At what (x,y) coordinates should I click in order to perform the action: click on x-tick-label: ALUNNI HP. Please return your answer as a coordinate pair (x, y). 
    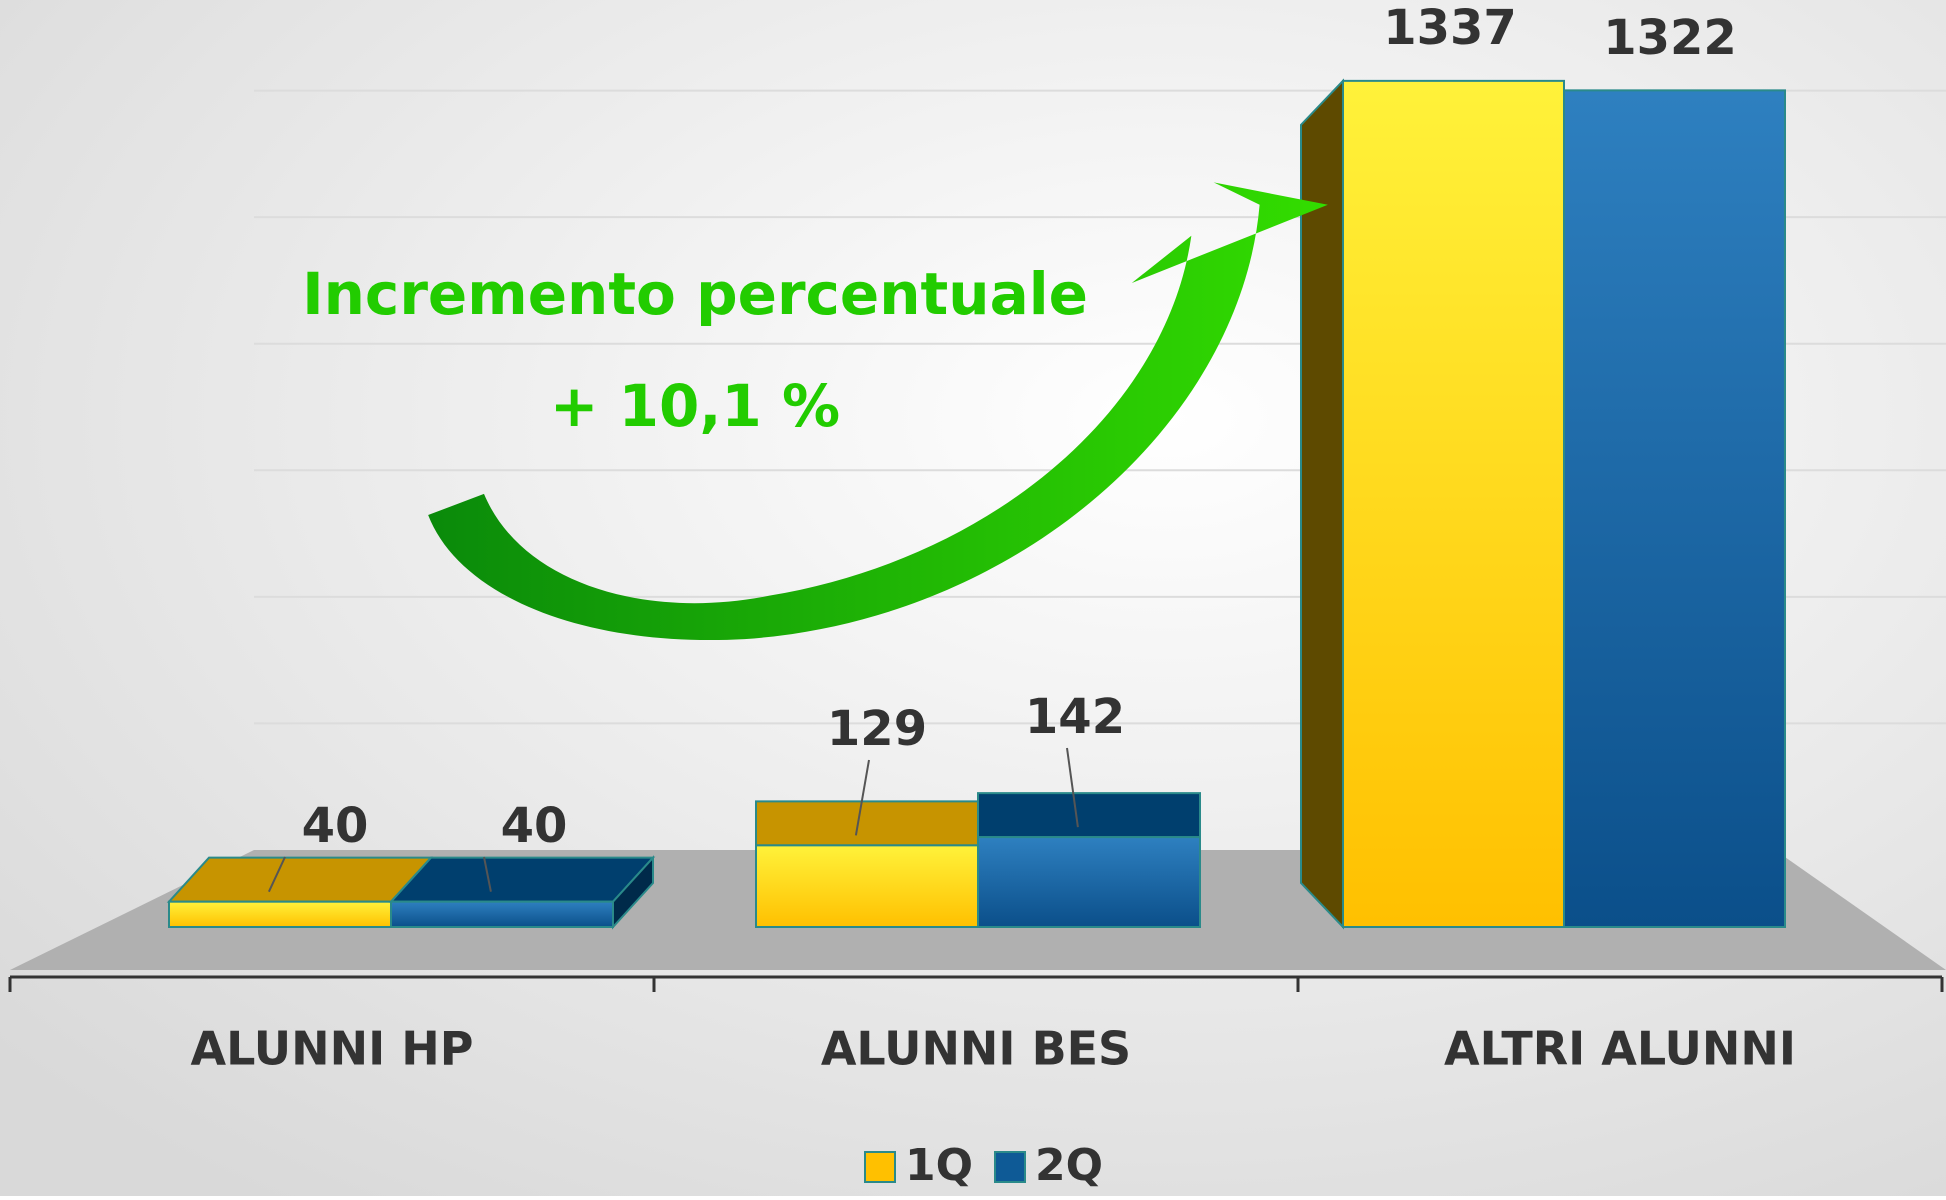
    Looking at the image, I should click on (332, 1049).